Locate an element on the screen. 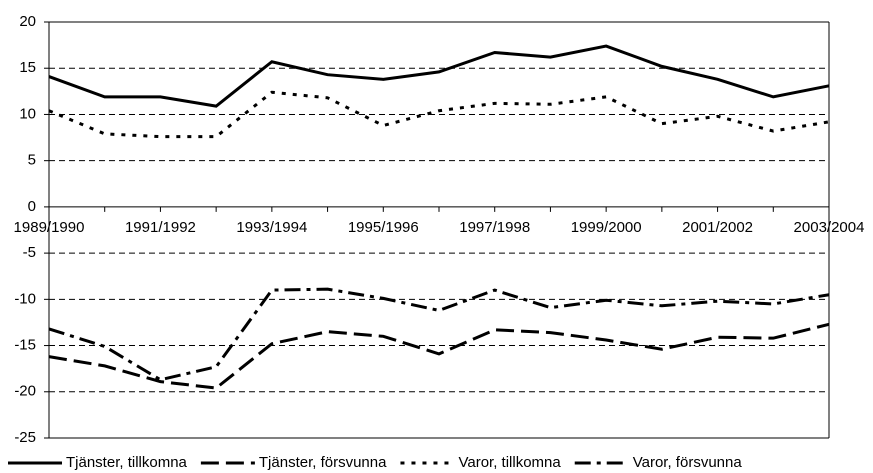  x-tick-label: 1995/1996 is located at coordinates (383, 227).